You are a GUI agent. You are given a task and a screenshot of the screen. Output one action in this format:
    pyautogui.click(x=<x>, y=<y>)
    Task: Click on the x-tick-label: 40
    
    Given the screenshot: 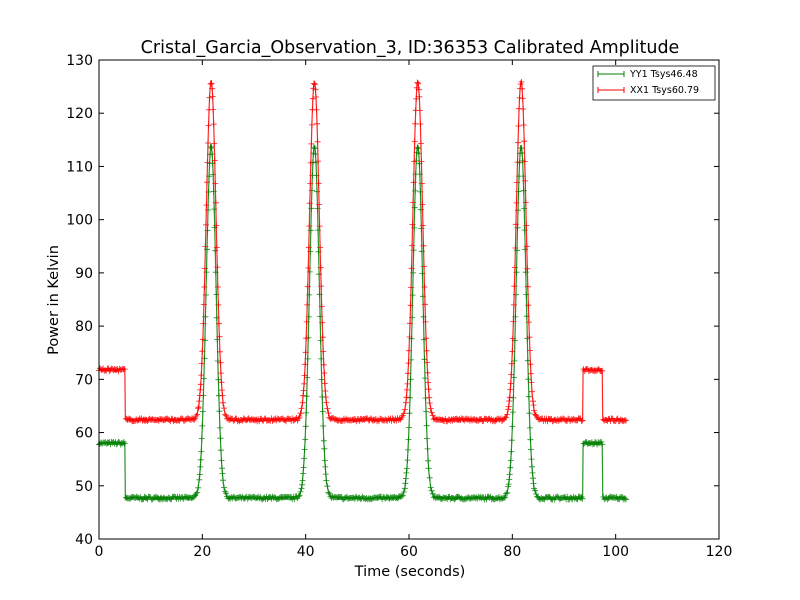 What is the action you would take?
    pyautogui.click(x=306, y=552)
    